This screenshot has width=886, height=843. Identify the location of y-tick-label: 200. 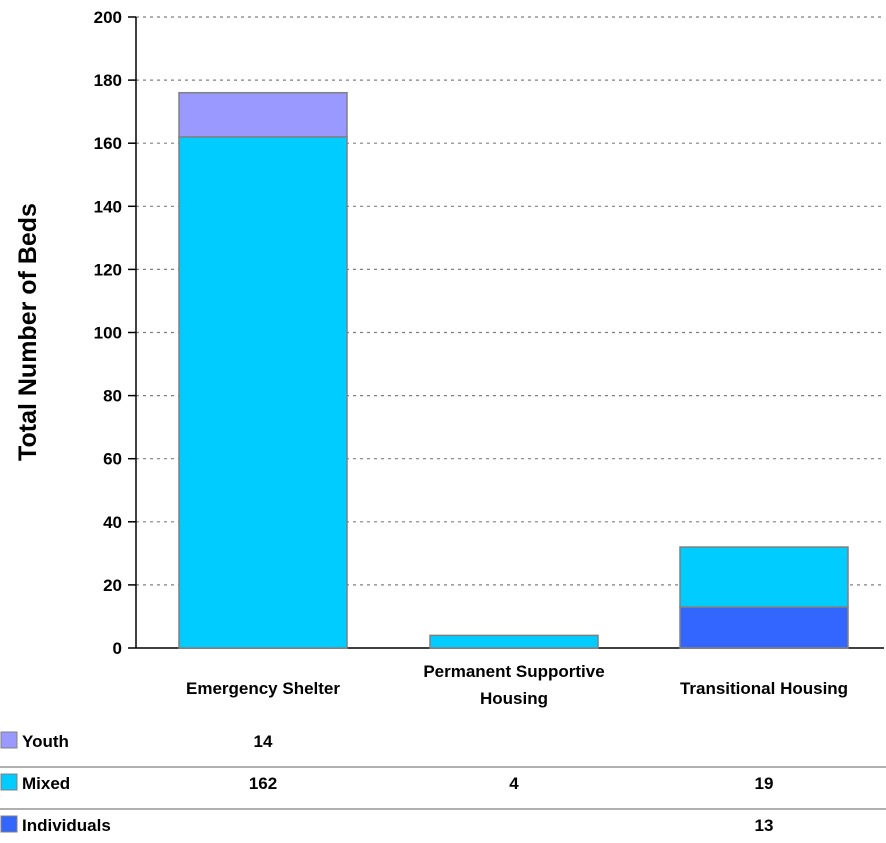
(108, 17).